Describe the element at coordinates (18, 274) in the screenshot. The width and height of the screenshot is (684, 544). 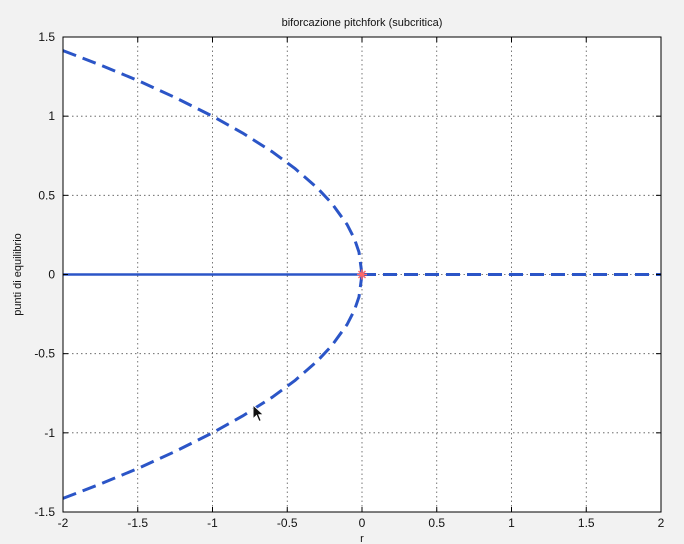
I see `y-axis-label: punti di equilibrio` at that location.